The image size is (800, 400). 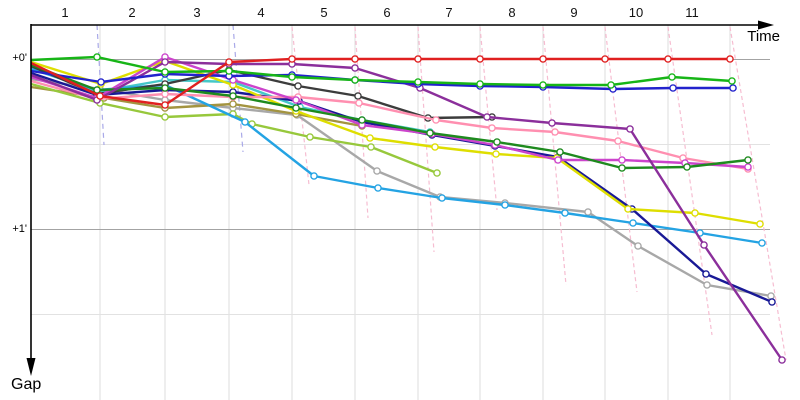 What do you see at coordinates (511, 12) in the screenshot?
I see `x-tick-label: 8` at bounding box center [511, 12].